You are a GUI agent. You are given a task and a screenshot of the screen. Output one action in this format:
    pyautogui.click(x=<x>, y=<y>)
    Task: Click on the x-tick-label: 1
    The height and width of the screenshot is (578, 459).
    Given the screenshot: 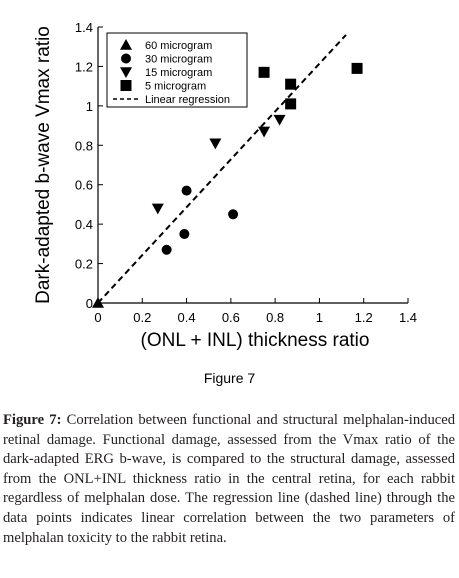 What is the action you would take?
    pyautogui.click(x=319, y=317)
    